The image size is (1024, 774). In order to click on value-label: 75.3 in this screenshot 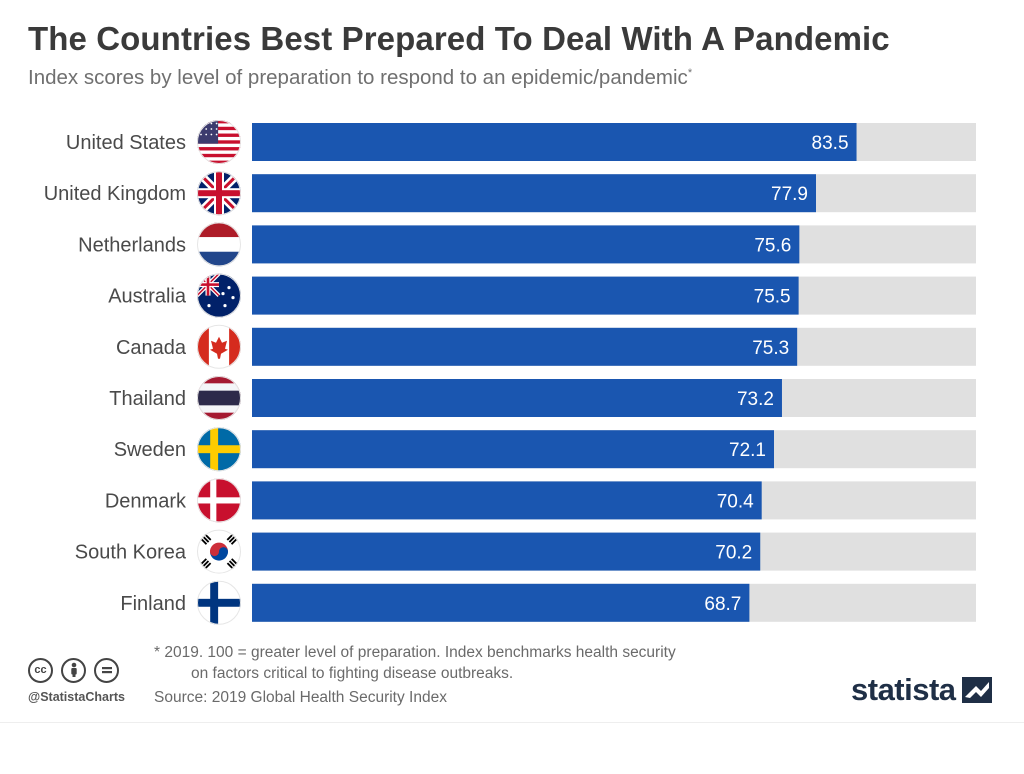, I will do `click(770, 348)`.